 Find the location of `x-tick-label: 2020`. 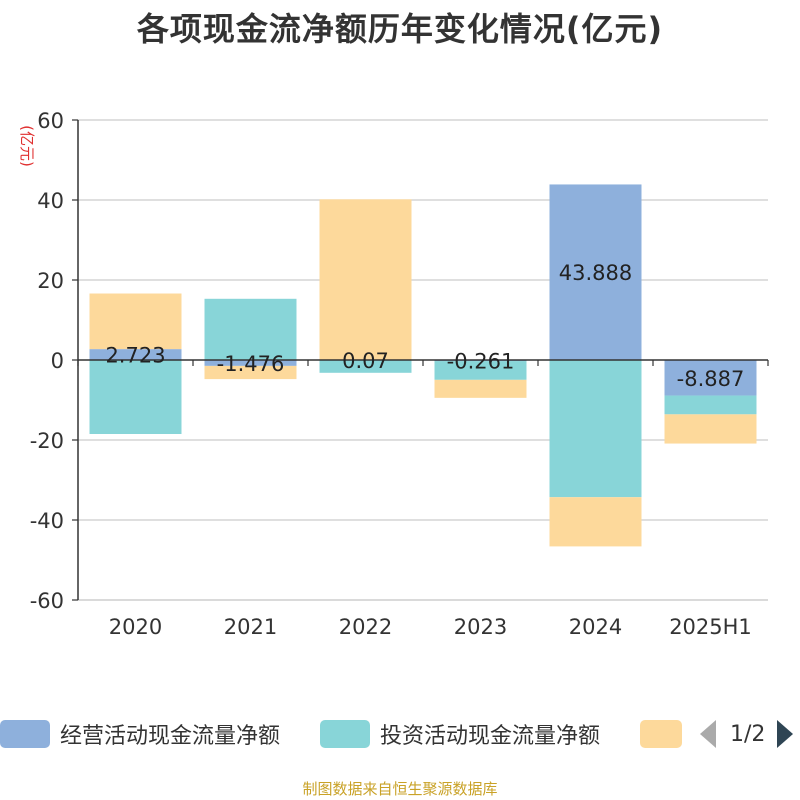

x-tick-label: 2020 is located at coordinates (135, 627).